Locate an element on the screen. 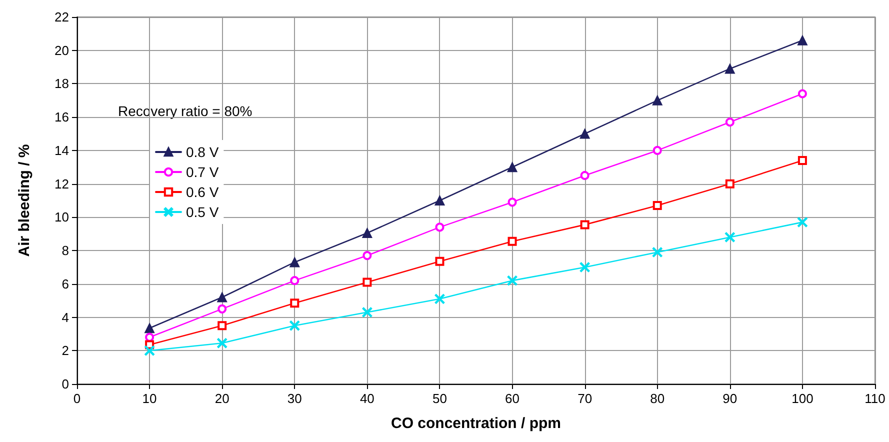 The height and width of the screenshot is (442, 889). x-tick-label: 80 is located at coordinates (657, 398).